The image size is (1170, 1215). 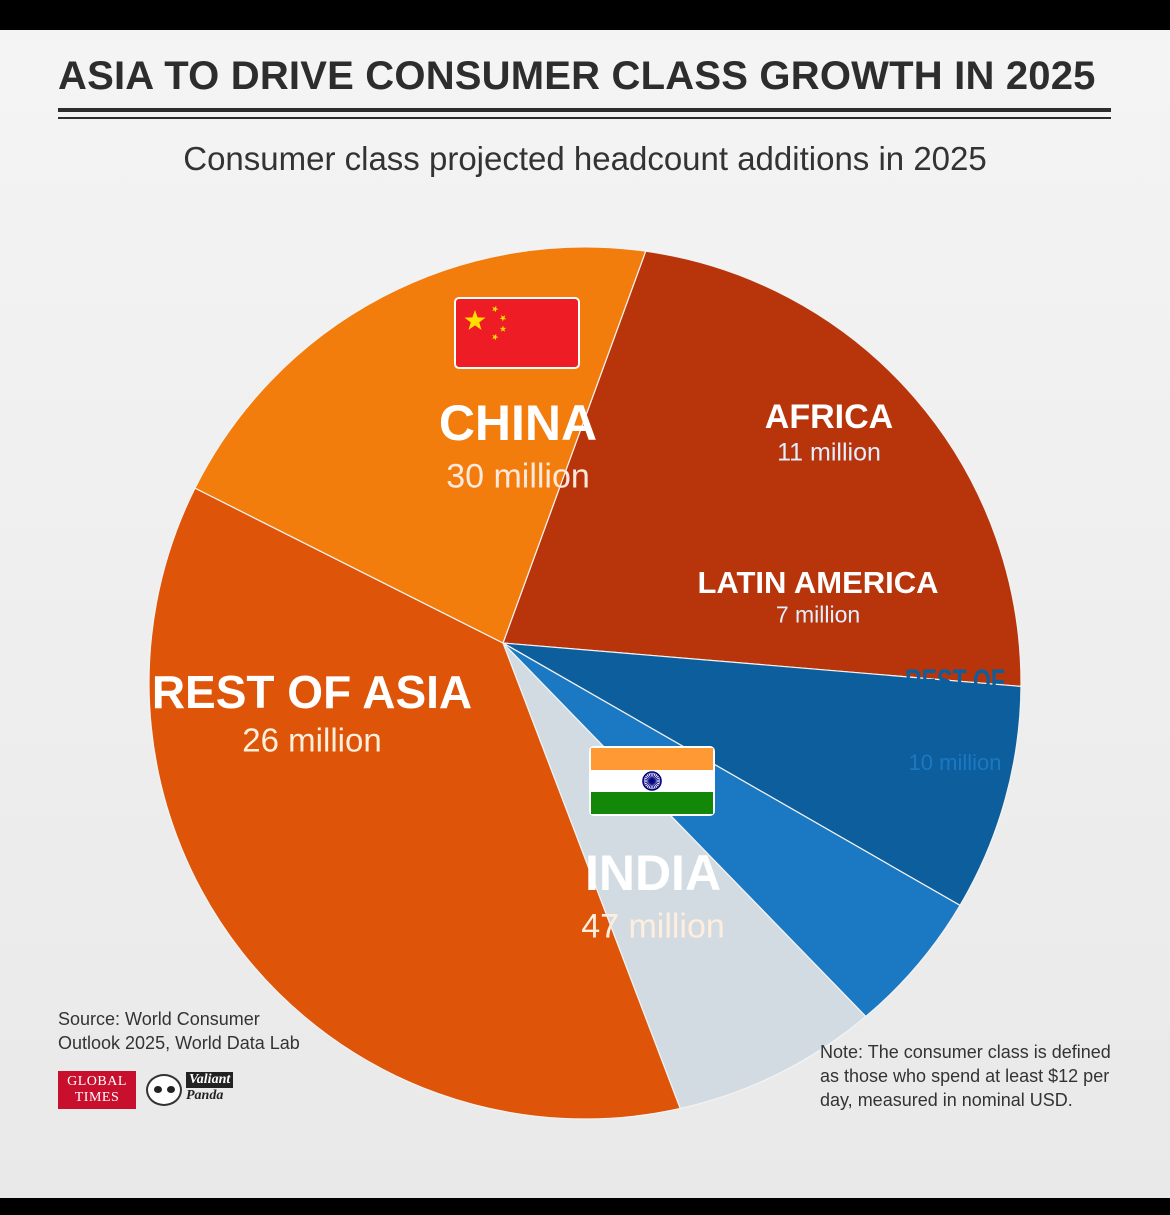 What do you see at coordinates (817, 582) in the screenshot?
I see `slice-label-latin-america: LATIN AMERICA` at bounding box center [817, 582].